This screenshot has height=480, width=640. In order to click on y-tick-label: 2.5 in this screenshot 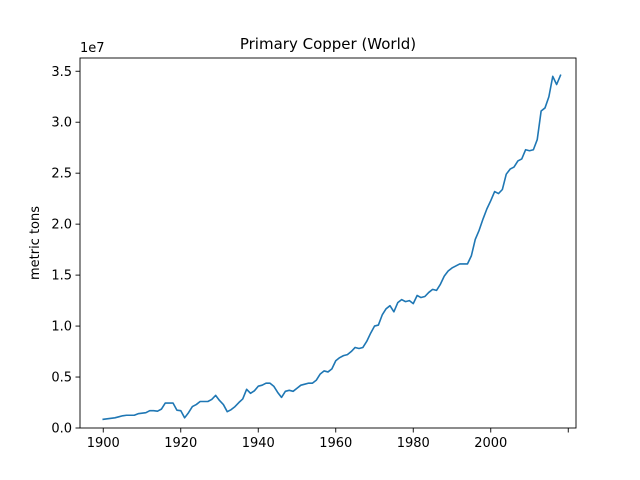, I will do `click(61, 174)`.